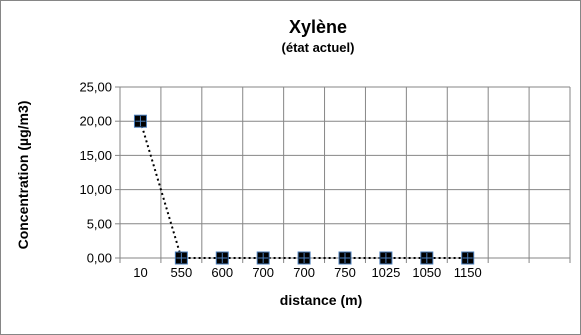  I want to click on y-tick-label: 20,00, so click(95, 121).